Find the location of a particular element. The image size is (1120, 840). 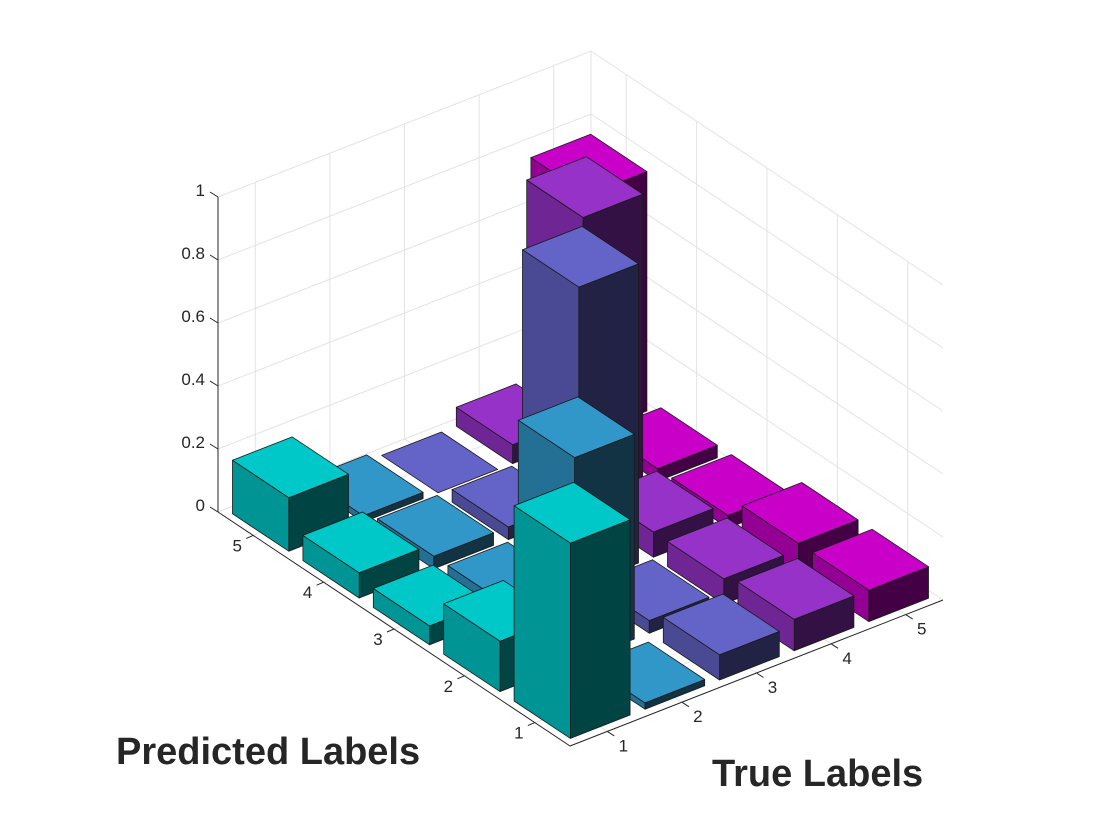

x-tick-label: 3 is located at coordinates (772, 687).